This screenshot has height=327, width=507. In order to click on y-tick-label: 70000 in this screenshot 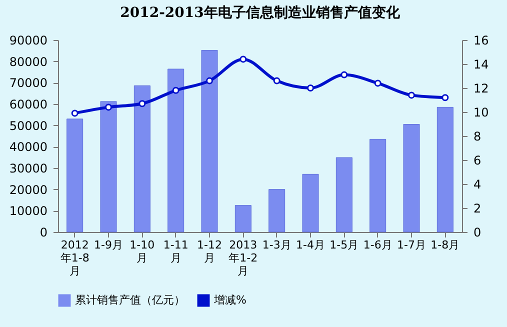, I will do `click(28, 83)`.